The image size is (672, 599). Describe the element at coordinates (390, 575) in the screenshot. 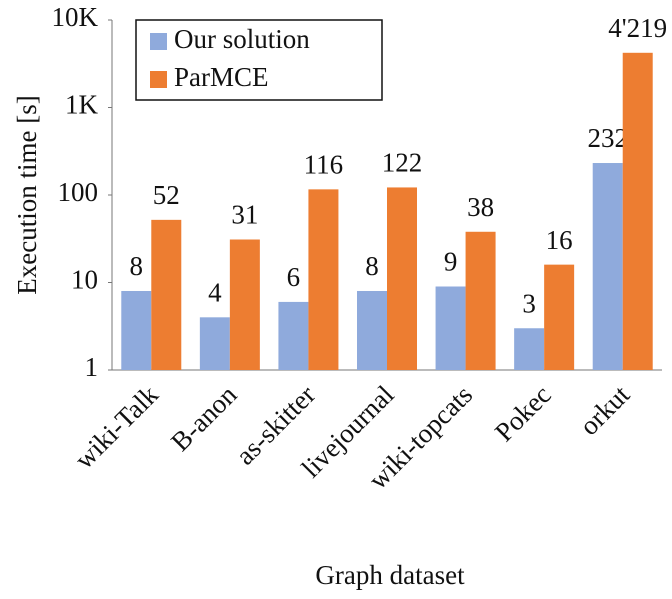

I see `x-axis-label: Graph dataset` at that location.